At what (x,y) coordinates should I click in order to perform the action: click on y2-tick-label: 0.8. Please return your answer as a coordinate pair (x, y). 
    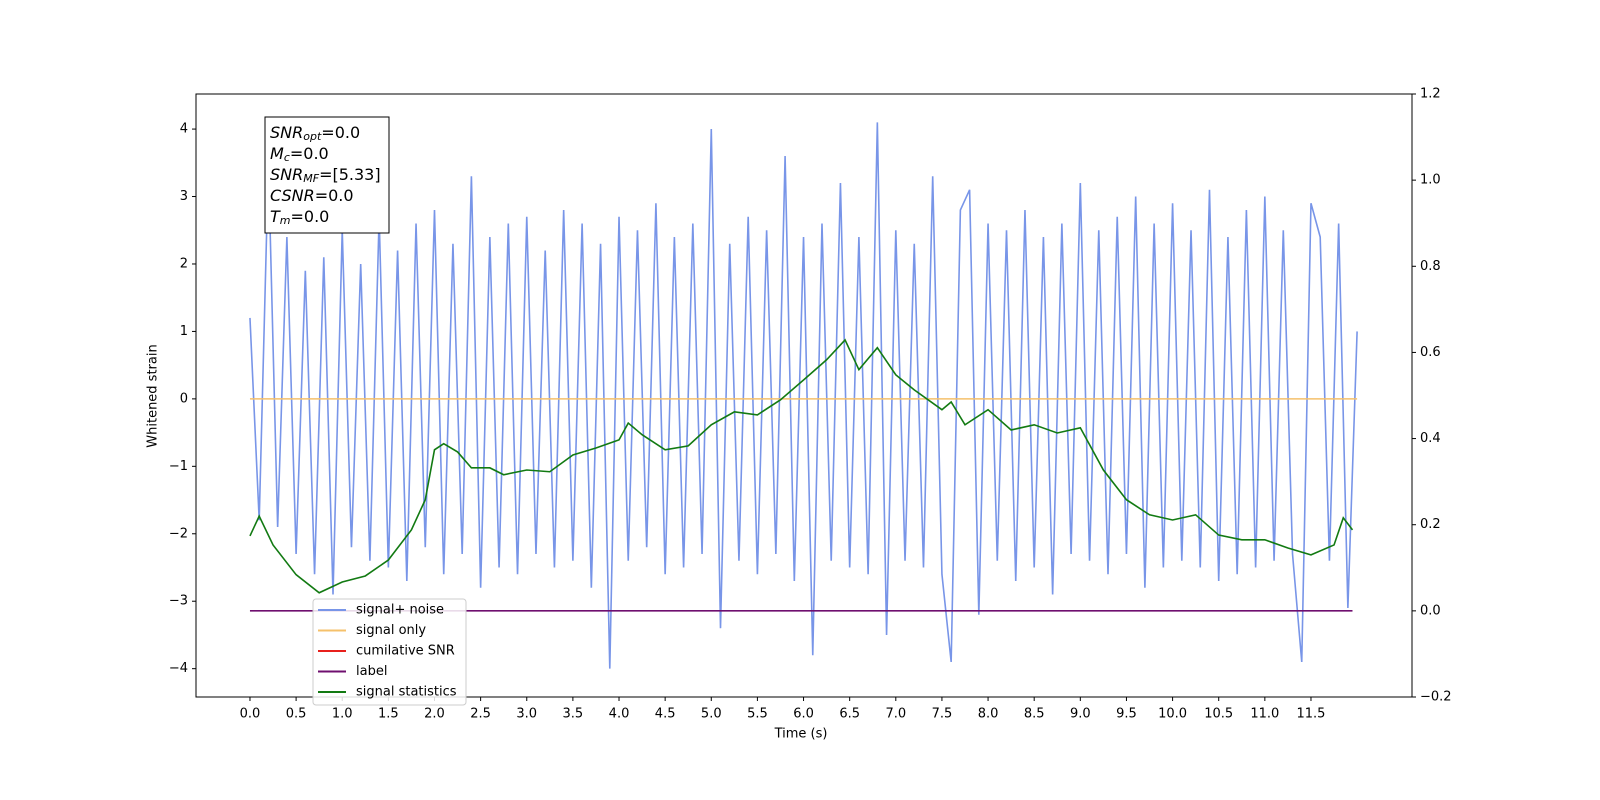
    Looking at the image, I should click on (1430, 266).